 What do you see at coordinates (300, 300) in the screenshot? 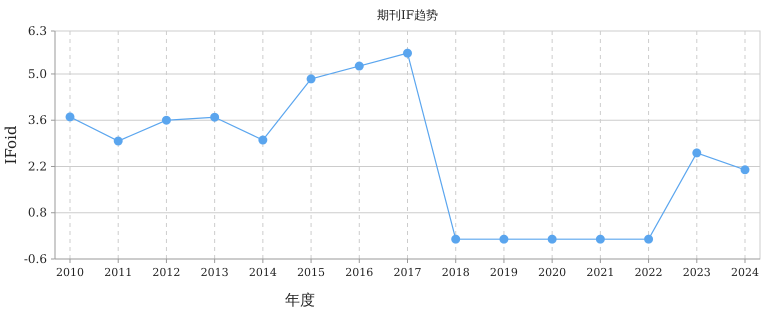
I see `x-axis-title: 年度` at bounding box center [300, 300].